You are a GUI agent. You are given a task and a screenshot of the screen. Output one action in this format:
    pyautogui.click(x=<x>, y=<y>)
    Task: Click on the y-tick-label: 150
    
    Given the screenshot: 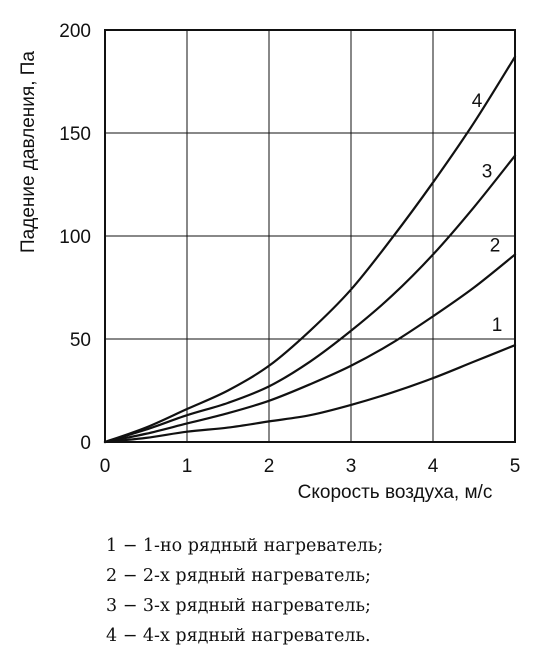 What is the action you would take?
    pyautogui.click(x=75, y=134)
    